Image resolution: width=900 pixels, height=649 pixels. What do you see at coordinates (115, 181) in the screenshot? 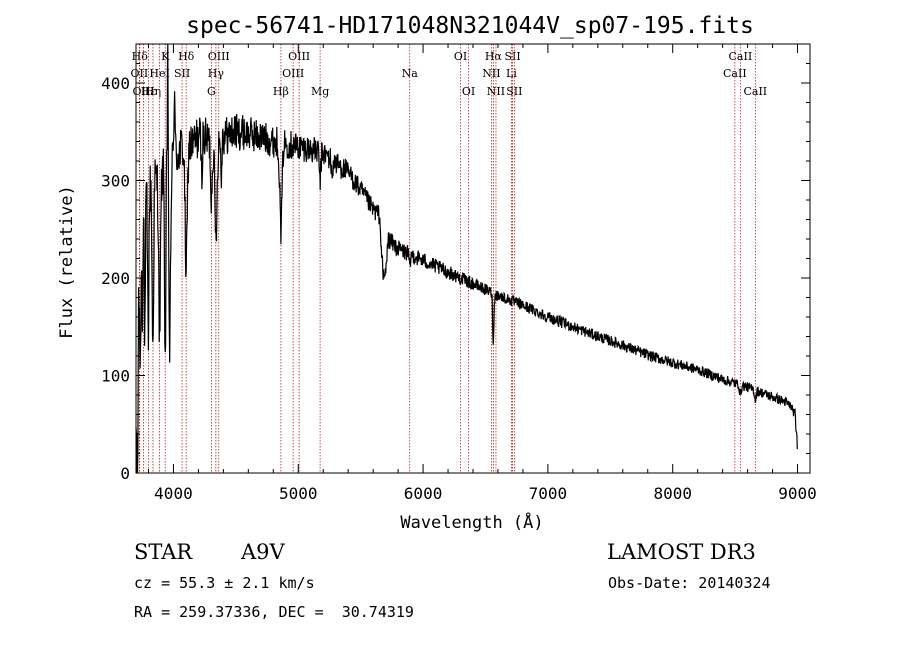
I see `y-tick-label: 300` at bounding box center [115, 181].